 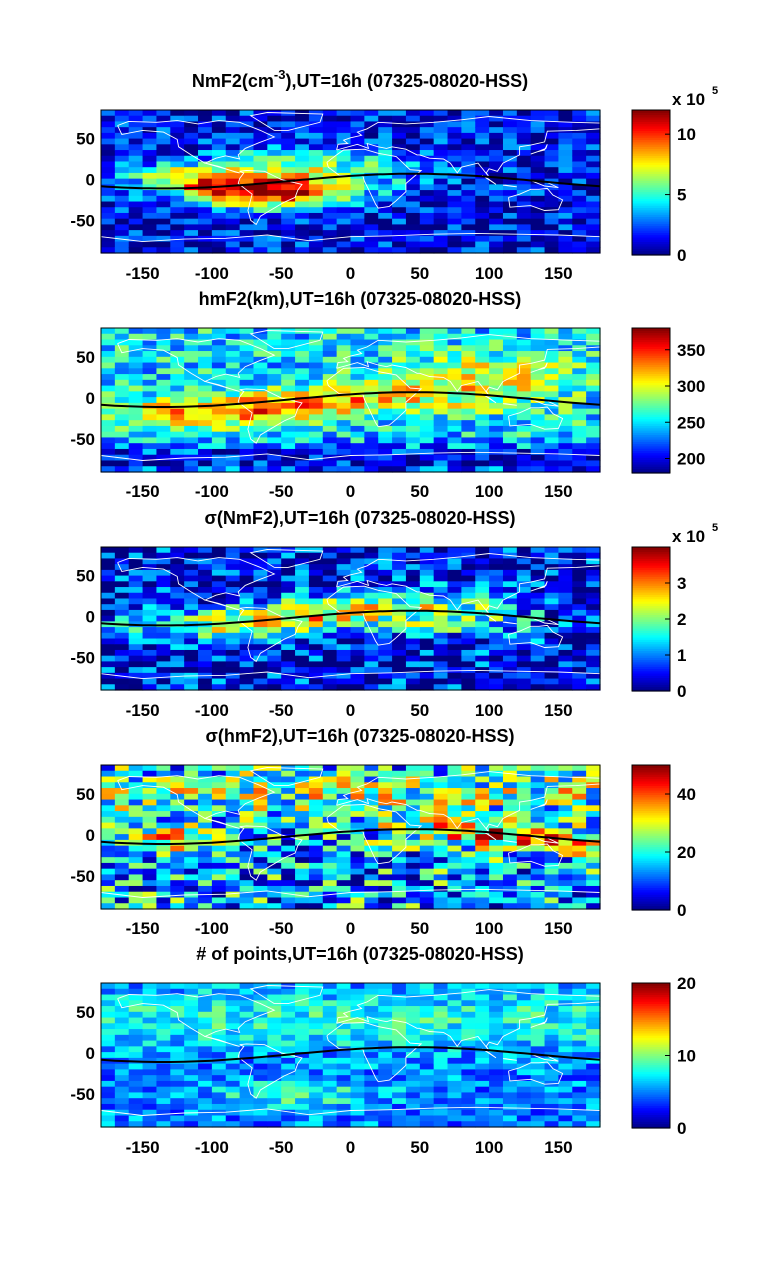 What do you see at coordinates (558, 1147) in the screenshot?
I see `x-tick-label: 150` at bounding box center [558, 1147].